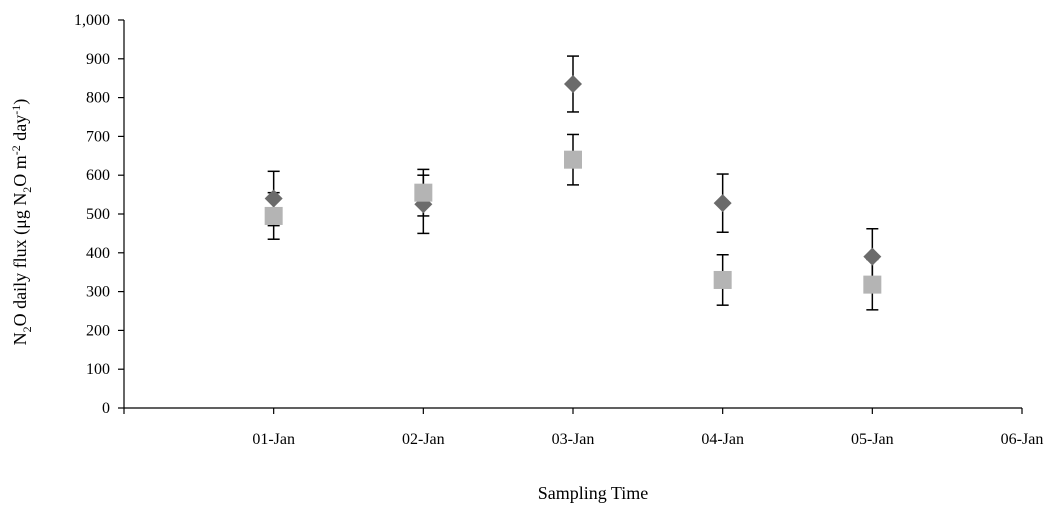  What do you see at coordinates (872, 439) in the screenshot?
I see `x-tick-label: 05-Jan` at bounding box center [872, 439].